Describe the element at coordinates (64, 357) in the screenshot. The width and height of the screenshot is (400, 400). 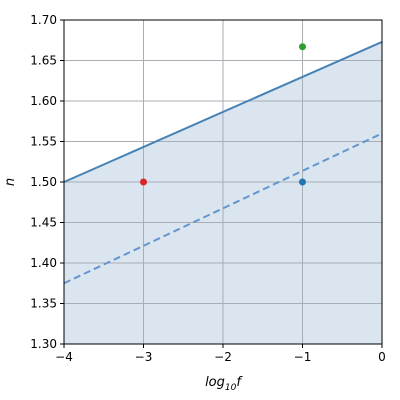
I see `x-tick-label-0: −4` at that location.